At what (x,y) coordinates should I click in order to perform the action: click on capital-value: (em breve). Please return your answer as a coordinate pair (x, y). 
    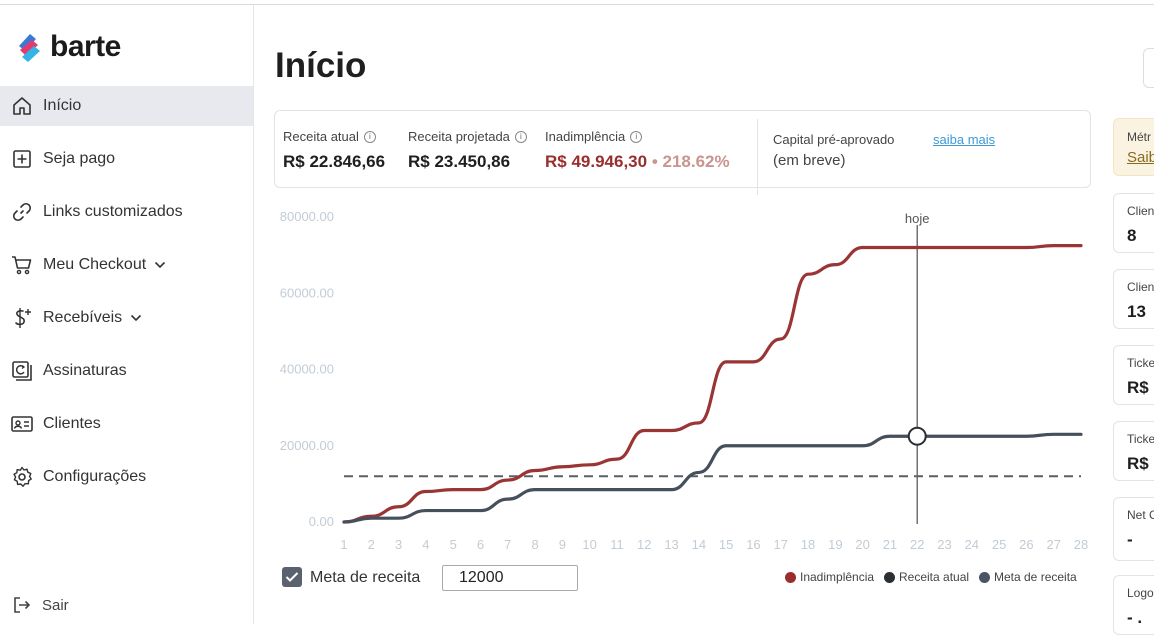
    Looking at the image, I should click on (809, 160).